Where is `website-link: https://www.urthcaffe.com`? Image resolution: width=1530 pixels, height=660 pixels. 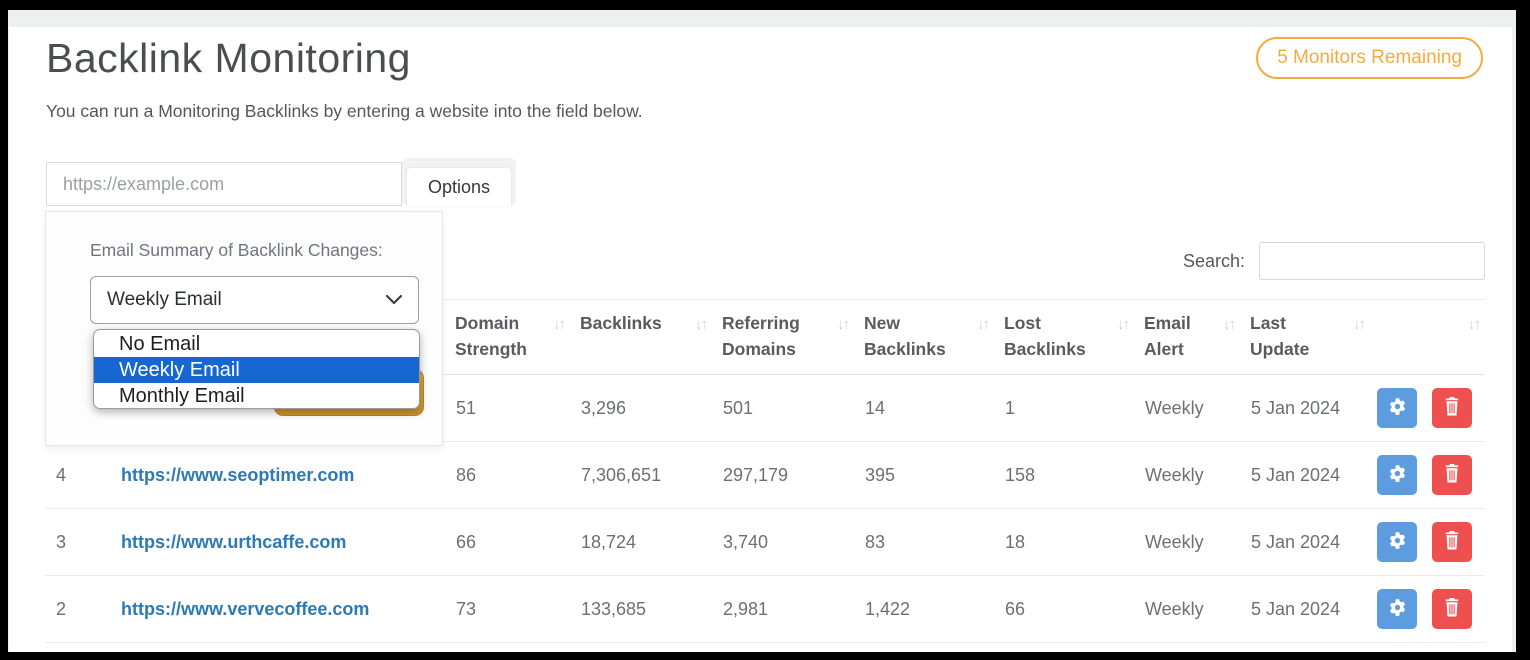 website-link: https://www.urthcaffe.com is located at coordinates (234, 541).